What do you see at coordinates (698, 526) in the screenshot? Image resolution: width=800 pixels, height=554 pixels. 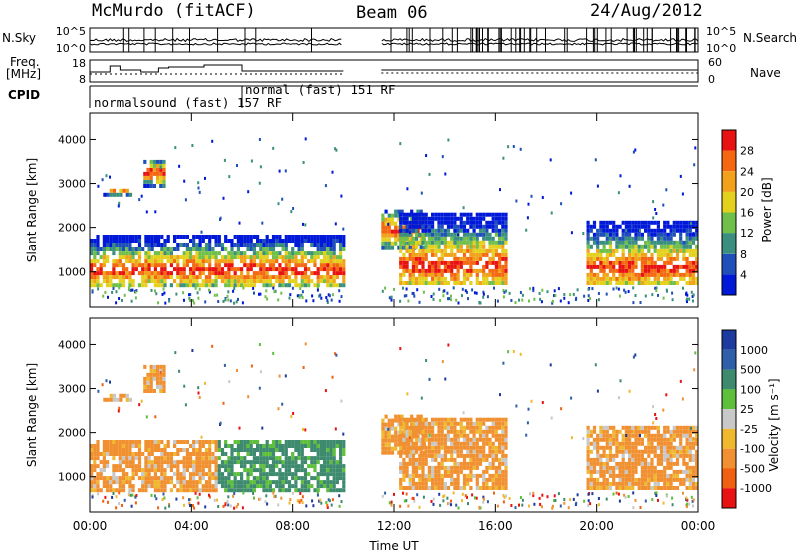 I see `xtick-label: 00:00` at bounding box center [698, 526].